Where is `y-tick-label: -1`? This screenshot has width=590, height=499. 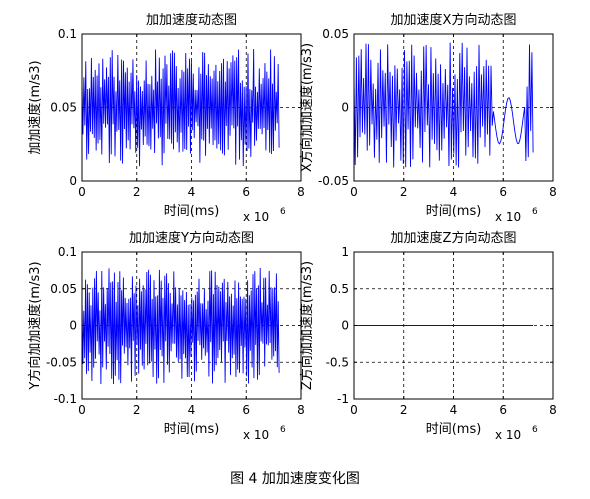
y-tick-label: -1 is located at coordinates (343, 399).